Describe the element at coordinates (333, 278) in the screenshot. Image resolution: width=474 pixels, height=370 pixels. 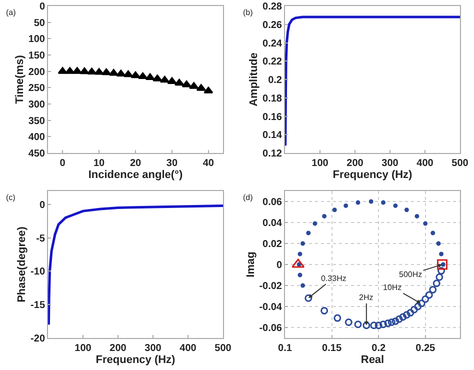
I see `annotation: 0.33Hz` at that location.